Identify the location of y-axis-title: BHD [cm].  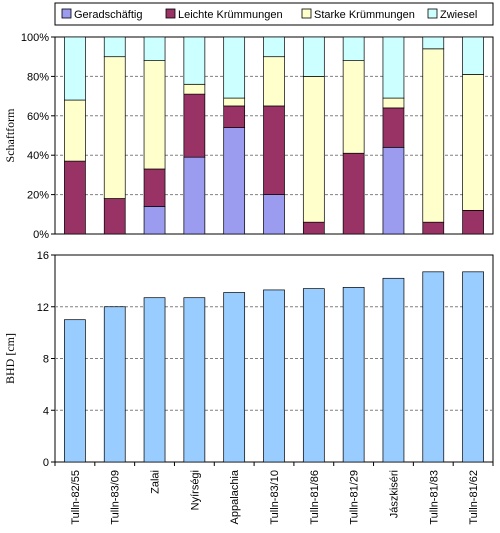
(10, 358).